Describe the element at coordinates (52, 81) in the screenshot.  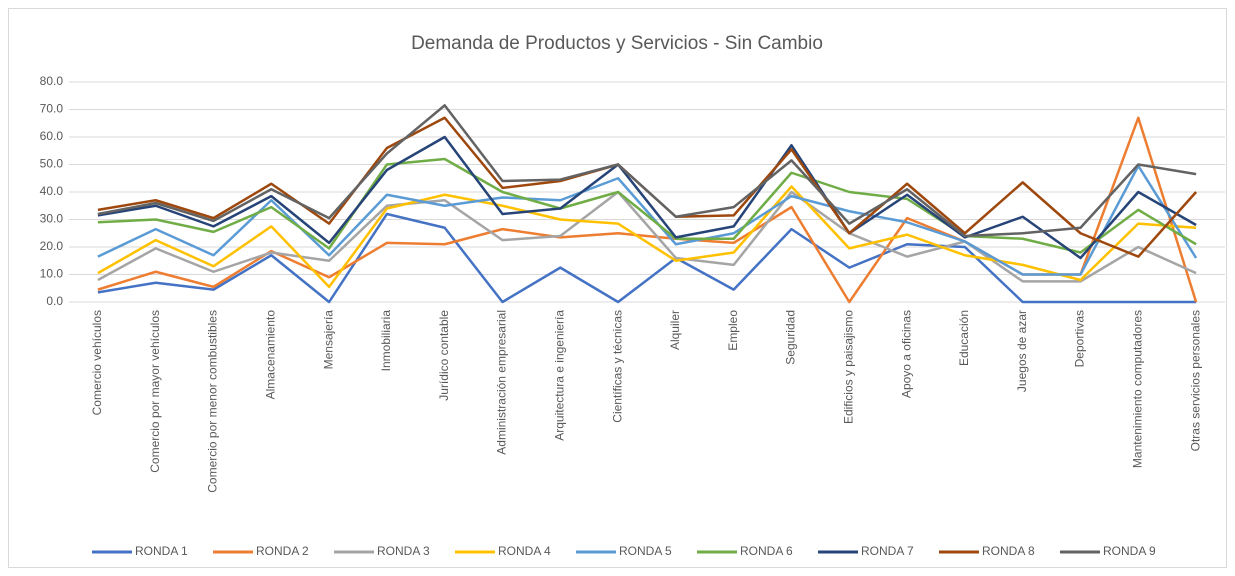
I see `y-tick-label: 80.0` at that location.